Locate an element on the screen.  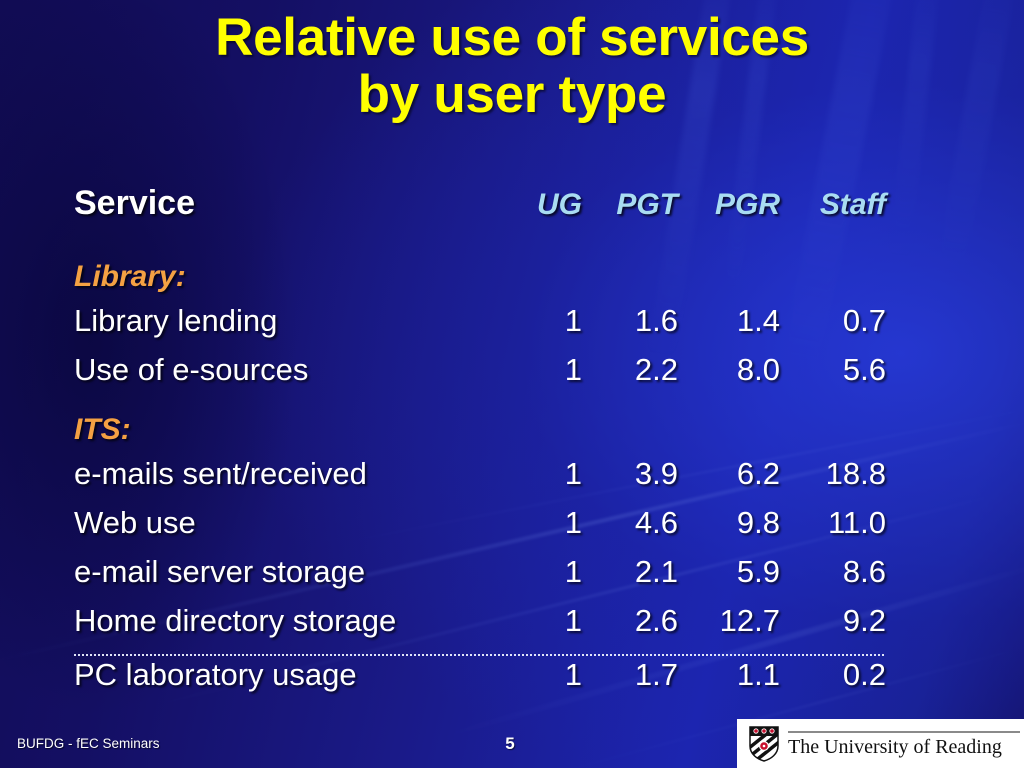
logo-wordmark: The University of Reading is located at coordinates (904, 744).